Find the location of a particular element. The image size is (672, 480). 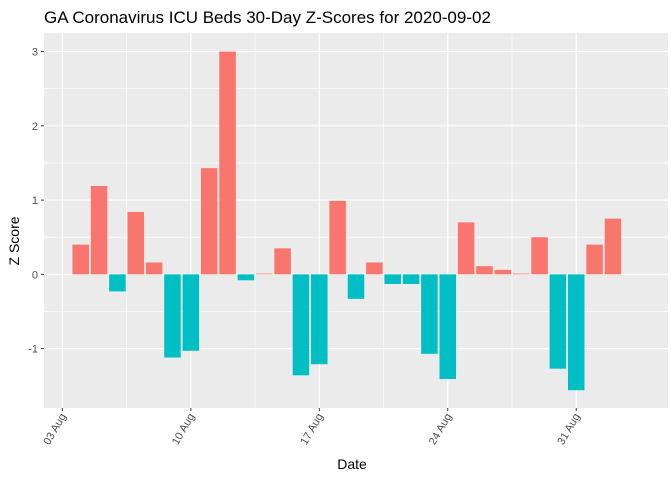

y-tick-label: 0 is located at coordinates (35, 275).